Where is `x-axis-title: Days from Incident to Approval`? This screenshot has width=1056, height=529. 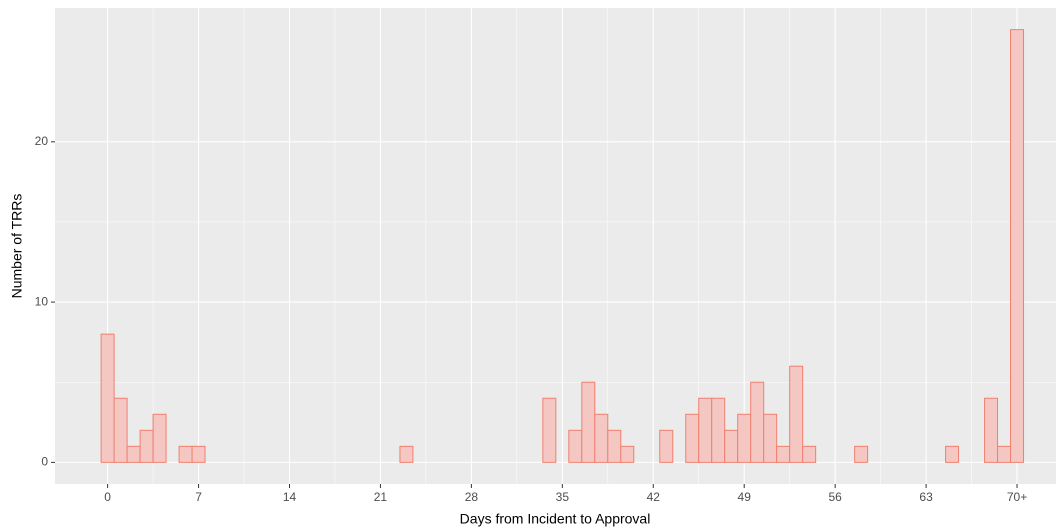 x-axis-title: Days from Incident to Approval is located at coordinates (555, 519).